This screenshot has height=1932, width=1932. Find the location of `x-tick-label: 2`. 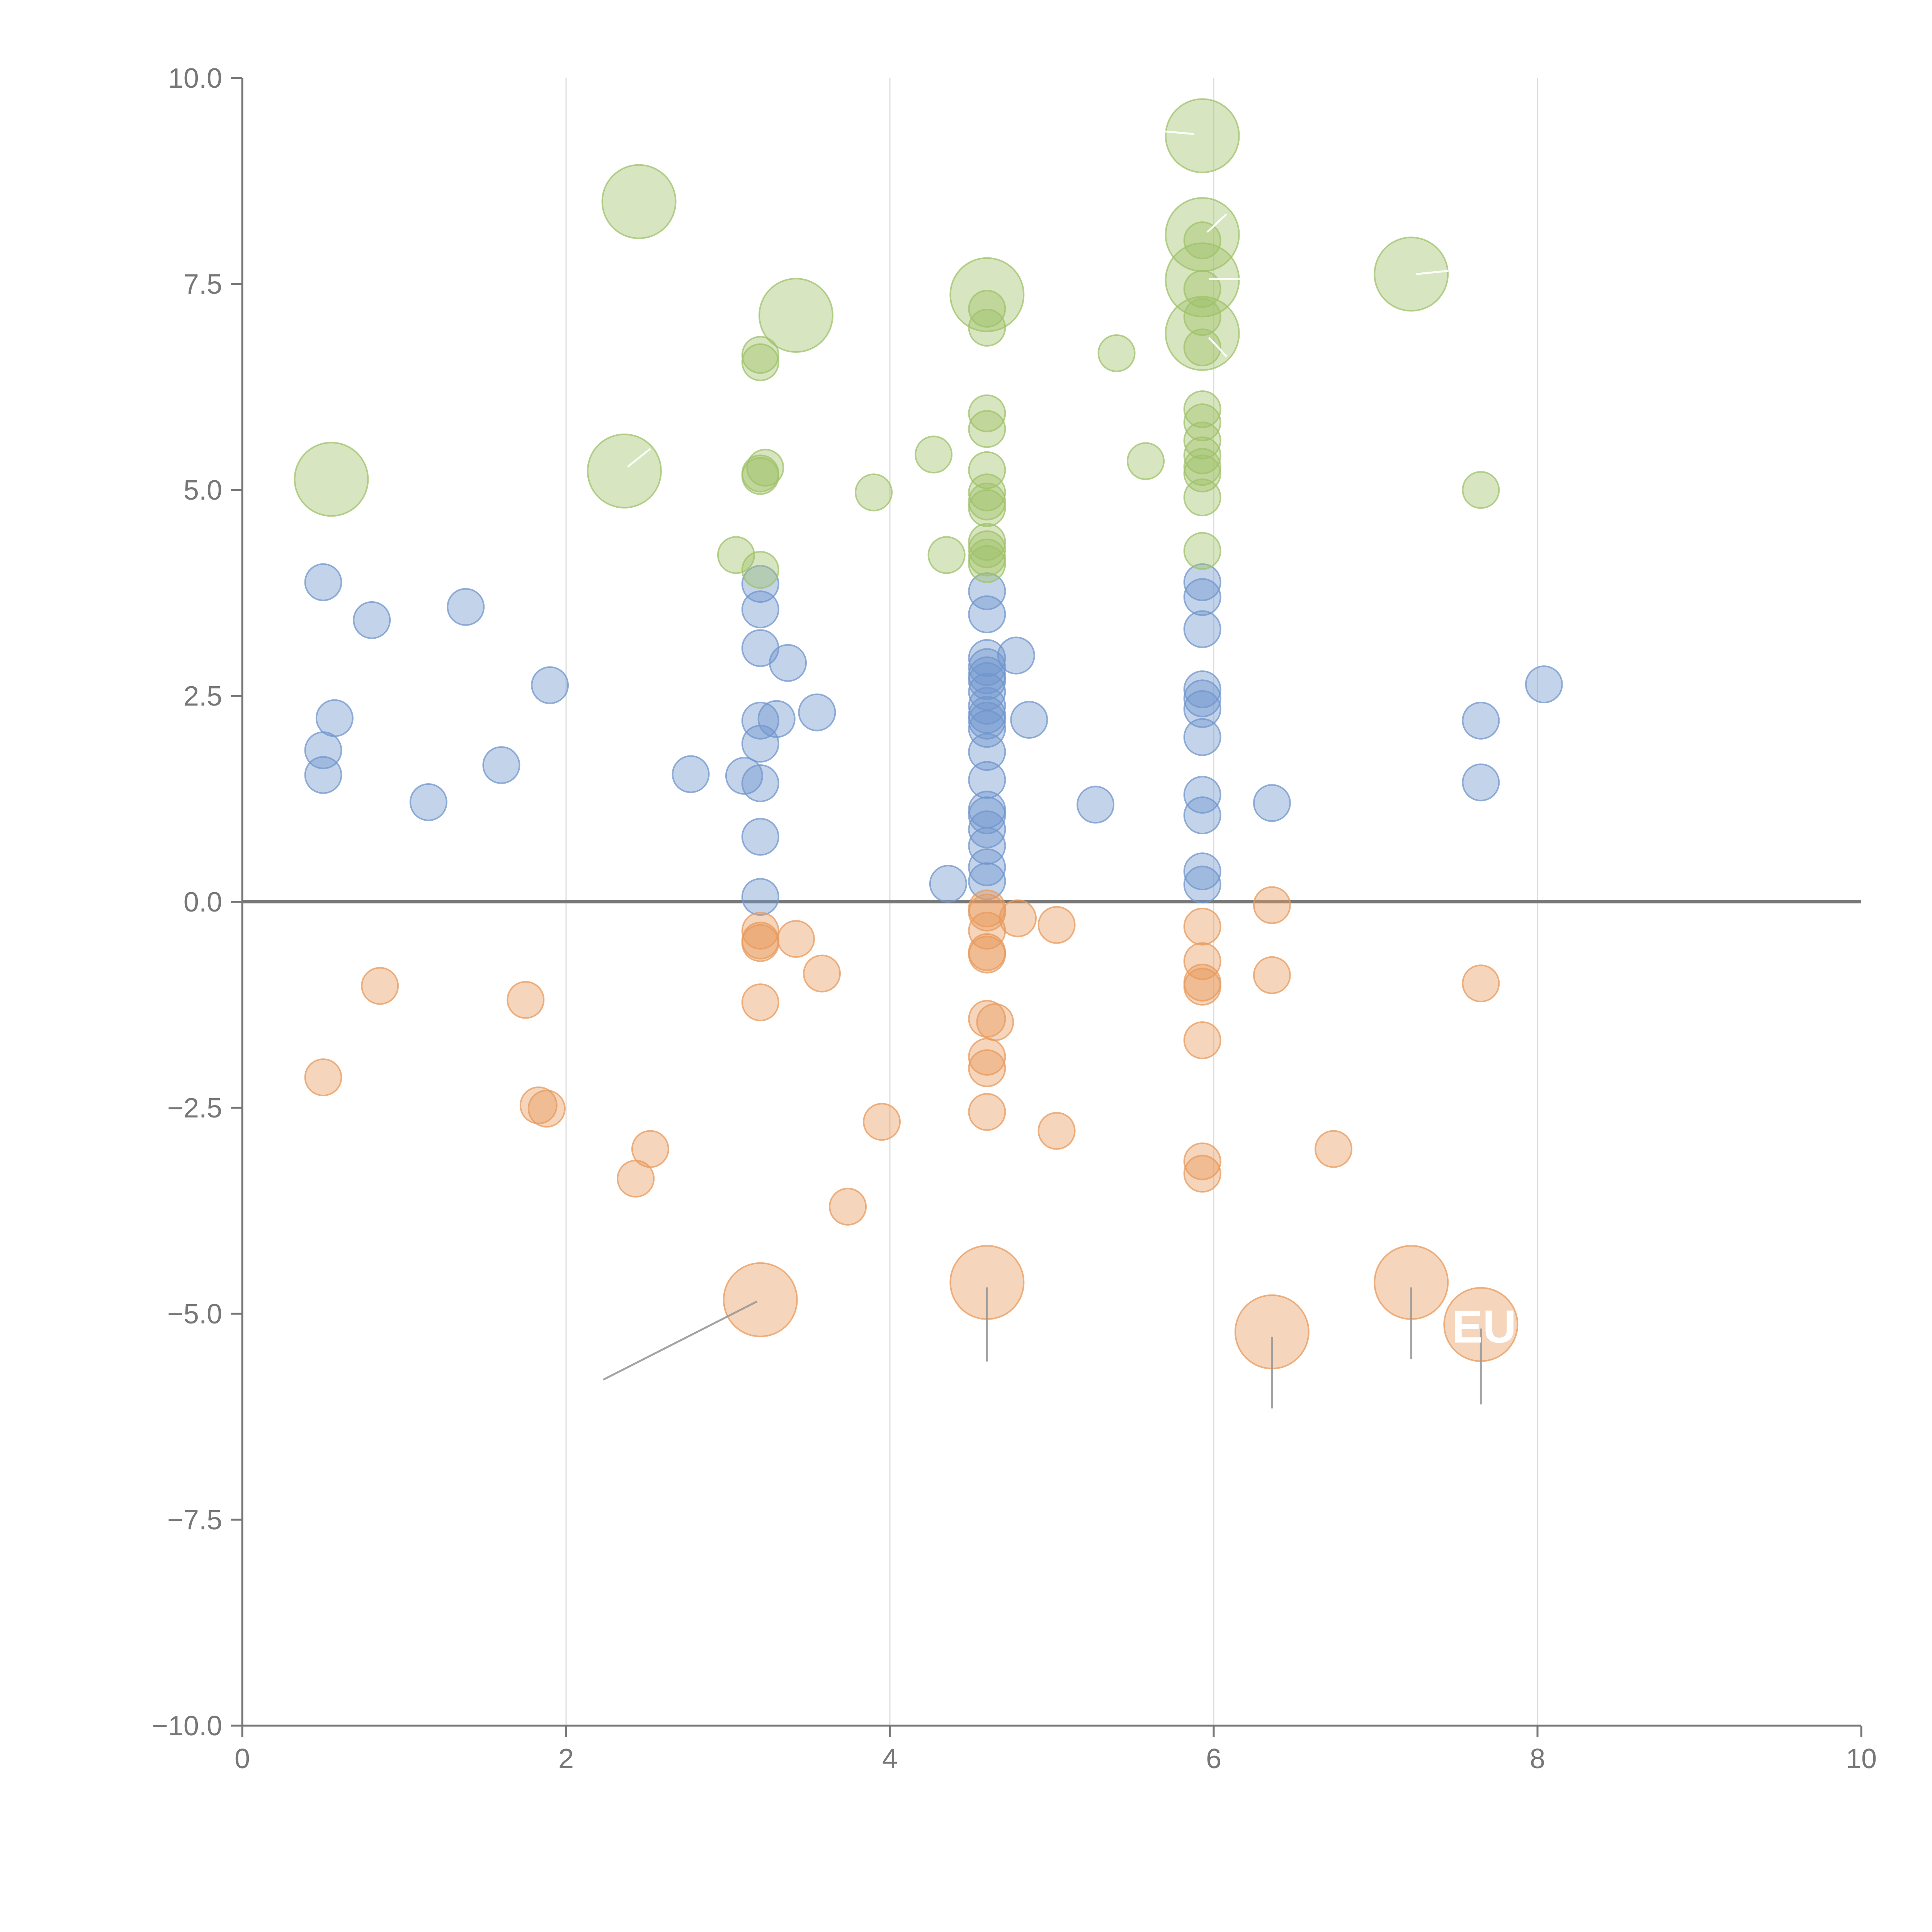

x-tick-label: 2 is located at coordinates (566, 1758).